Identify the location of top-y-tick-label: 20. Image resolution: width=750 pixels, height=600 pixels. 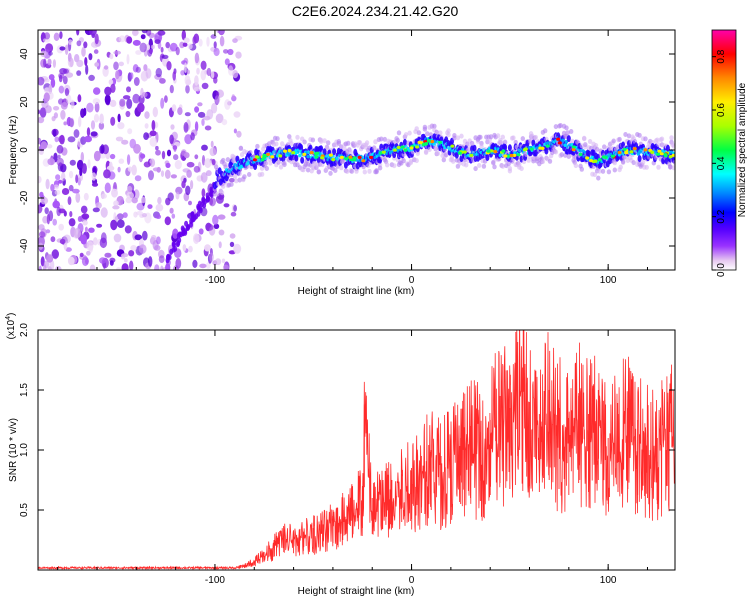
(24, 102).